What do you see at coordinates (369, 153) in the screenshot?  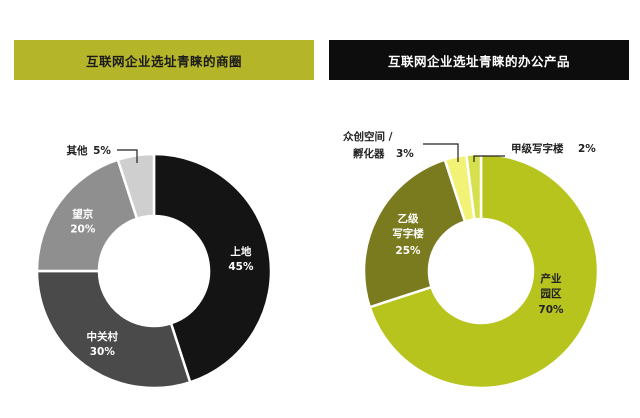 I see `slice-label-external: 孵化器` at bounding box center [369, 153].